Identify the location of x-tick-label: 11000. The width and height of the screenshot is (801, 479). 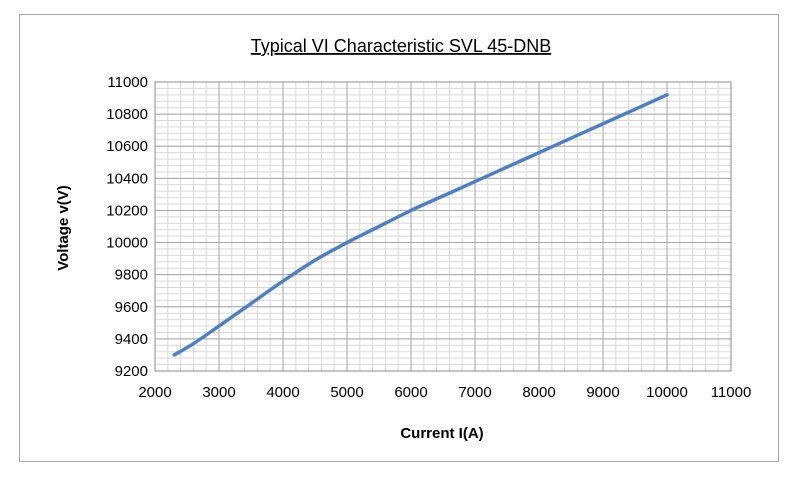
(731, 392).